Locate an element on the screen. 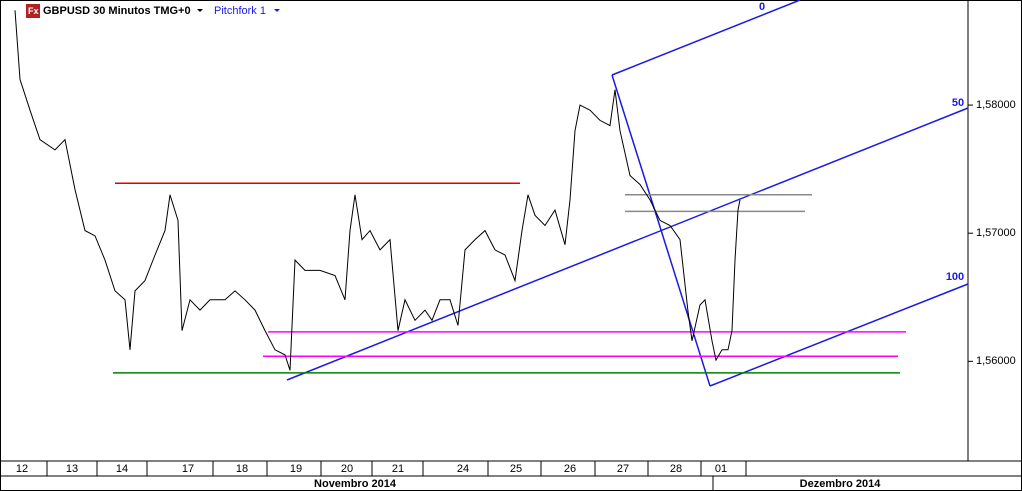  pitchfork-label: 50 is located at coordinates (958, 103).